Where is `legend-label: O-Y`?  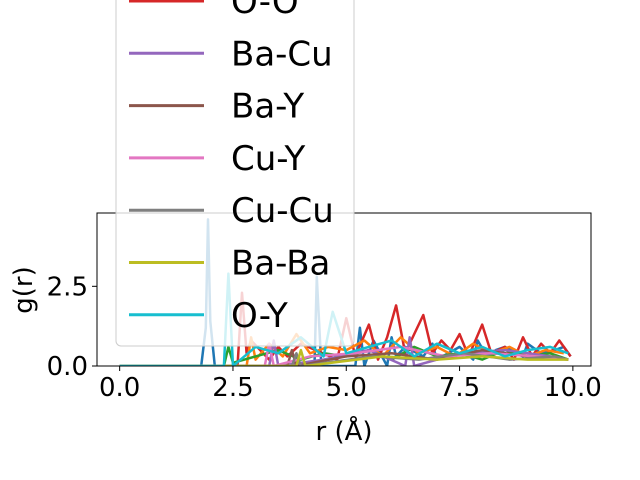 legend-label: O-Y is located at coordinates (259, 316).